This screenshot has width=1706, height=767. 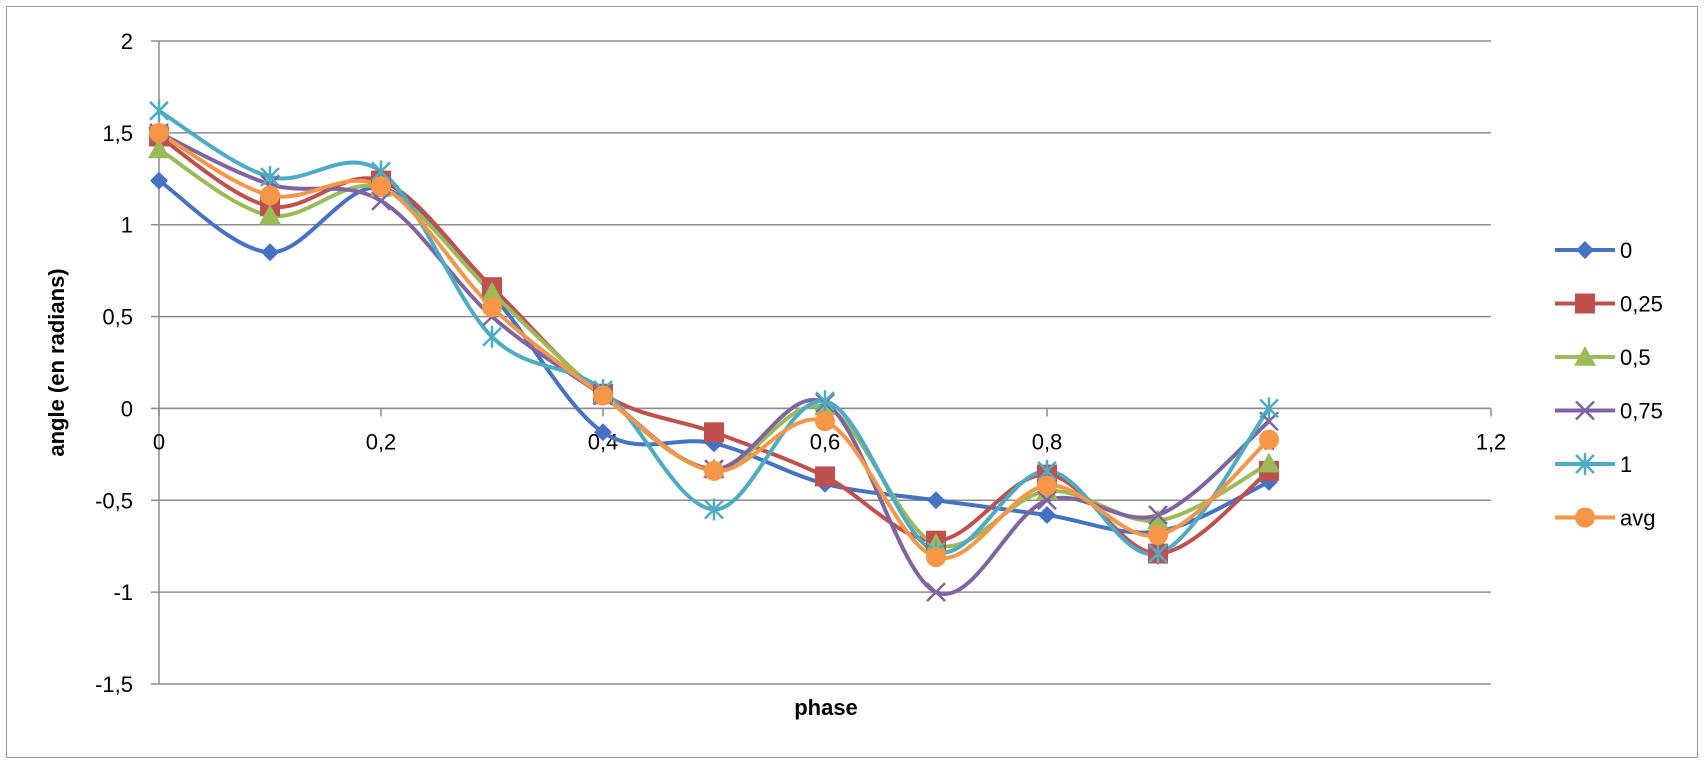 What do you see at coordinates (159, 180) in the screenshot?
I see `data-point-s0-p0` at bounding box center [159, 180].